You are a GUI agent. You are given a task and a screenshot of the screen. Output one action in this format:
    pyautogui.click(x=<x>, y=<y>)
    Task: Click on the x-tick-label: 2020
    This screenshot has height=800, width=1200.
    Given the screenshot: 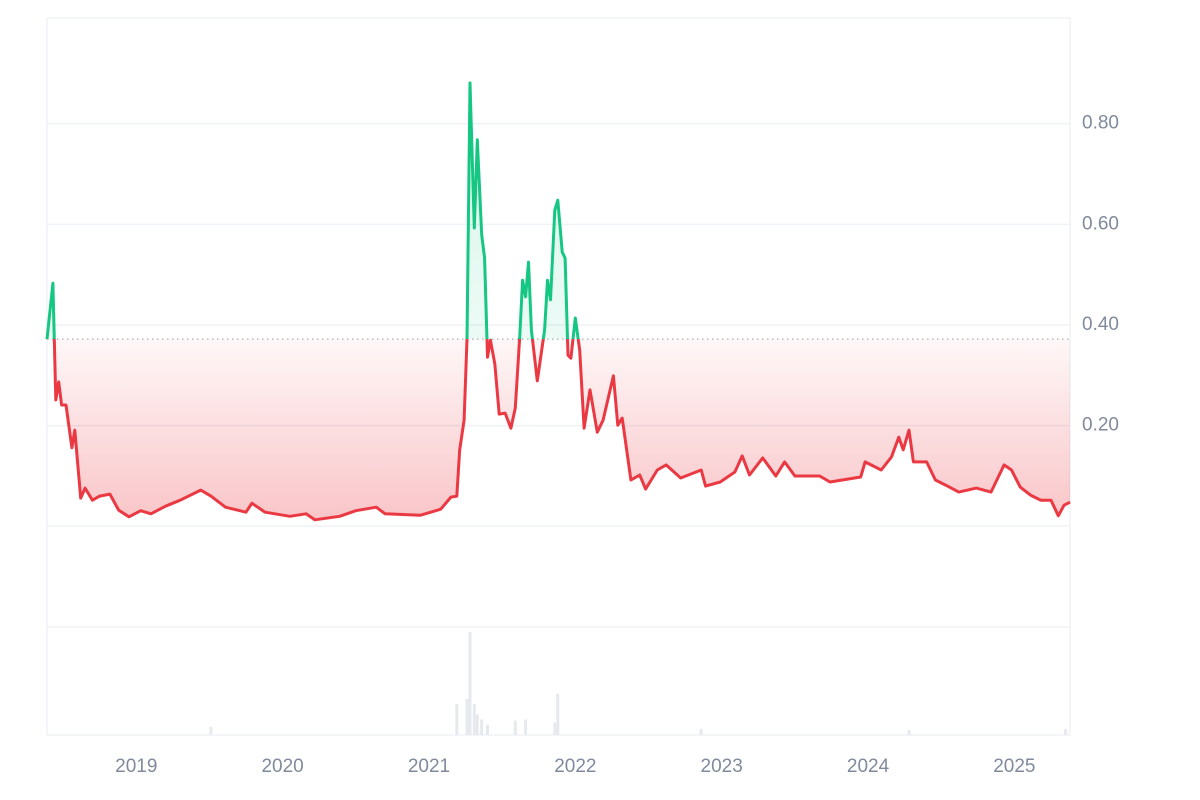 What is the action you would take?
    pyautogui.click(x=282, y=766)
    